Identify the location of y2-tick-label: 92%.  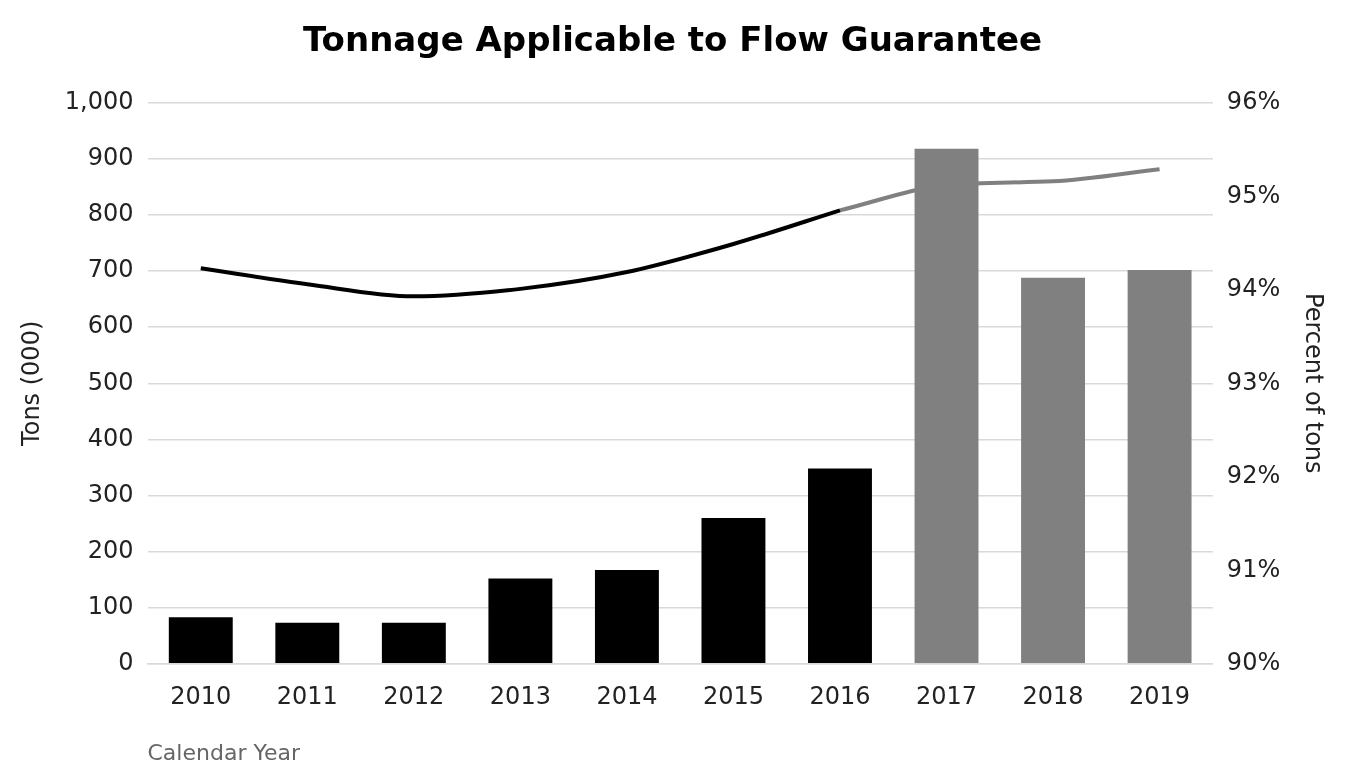
(1253, 475).